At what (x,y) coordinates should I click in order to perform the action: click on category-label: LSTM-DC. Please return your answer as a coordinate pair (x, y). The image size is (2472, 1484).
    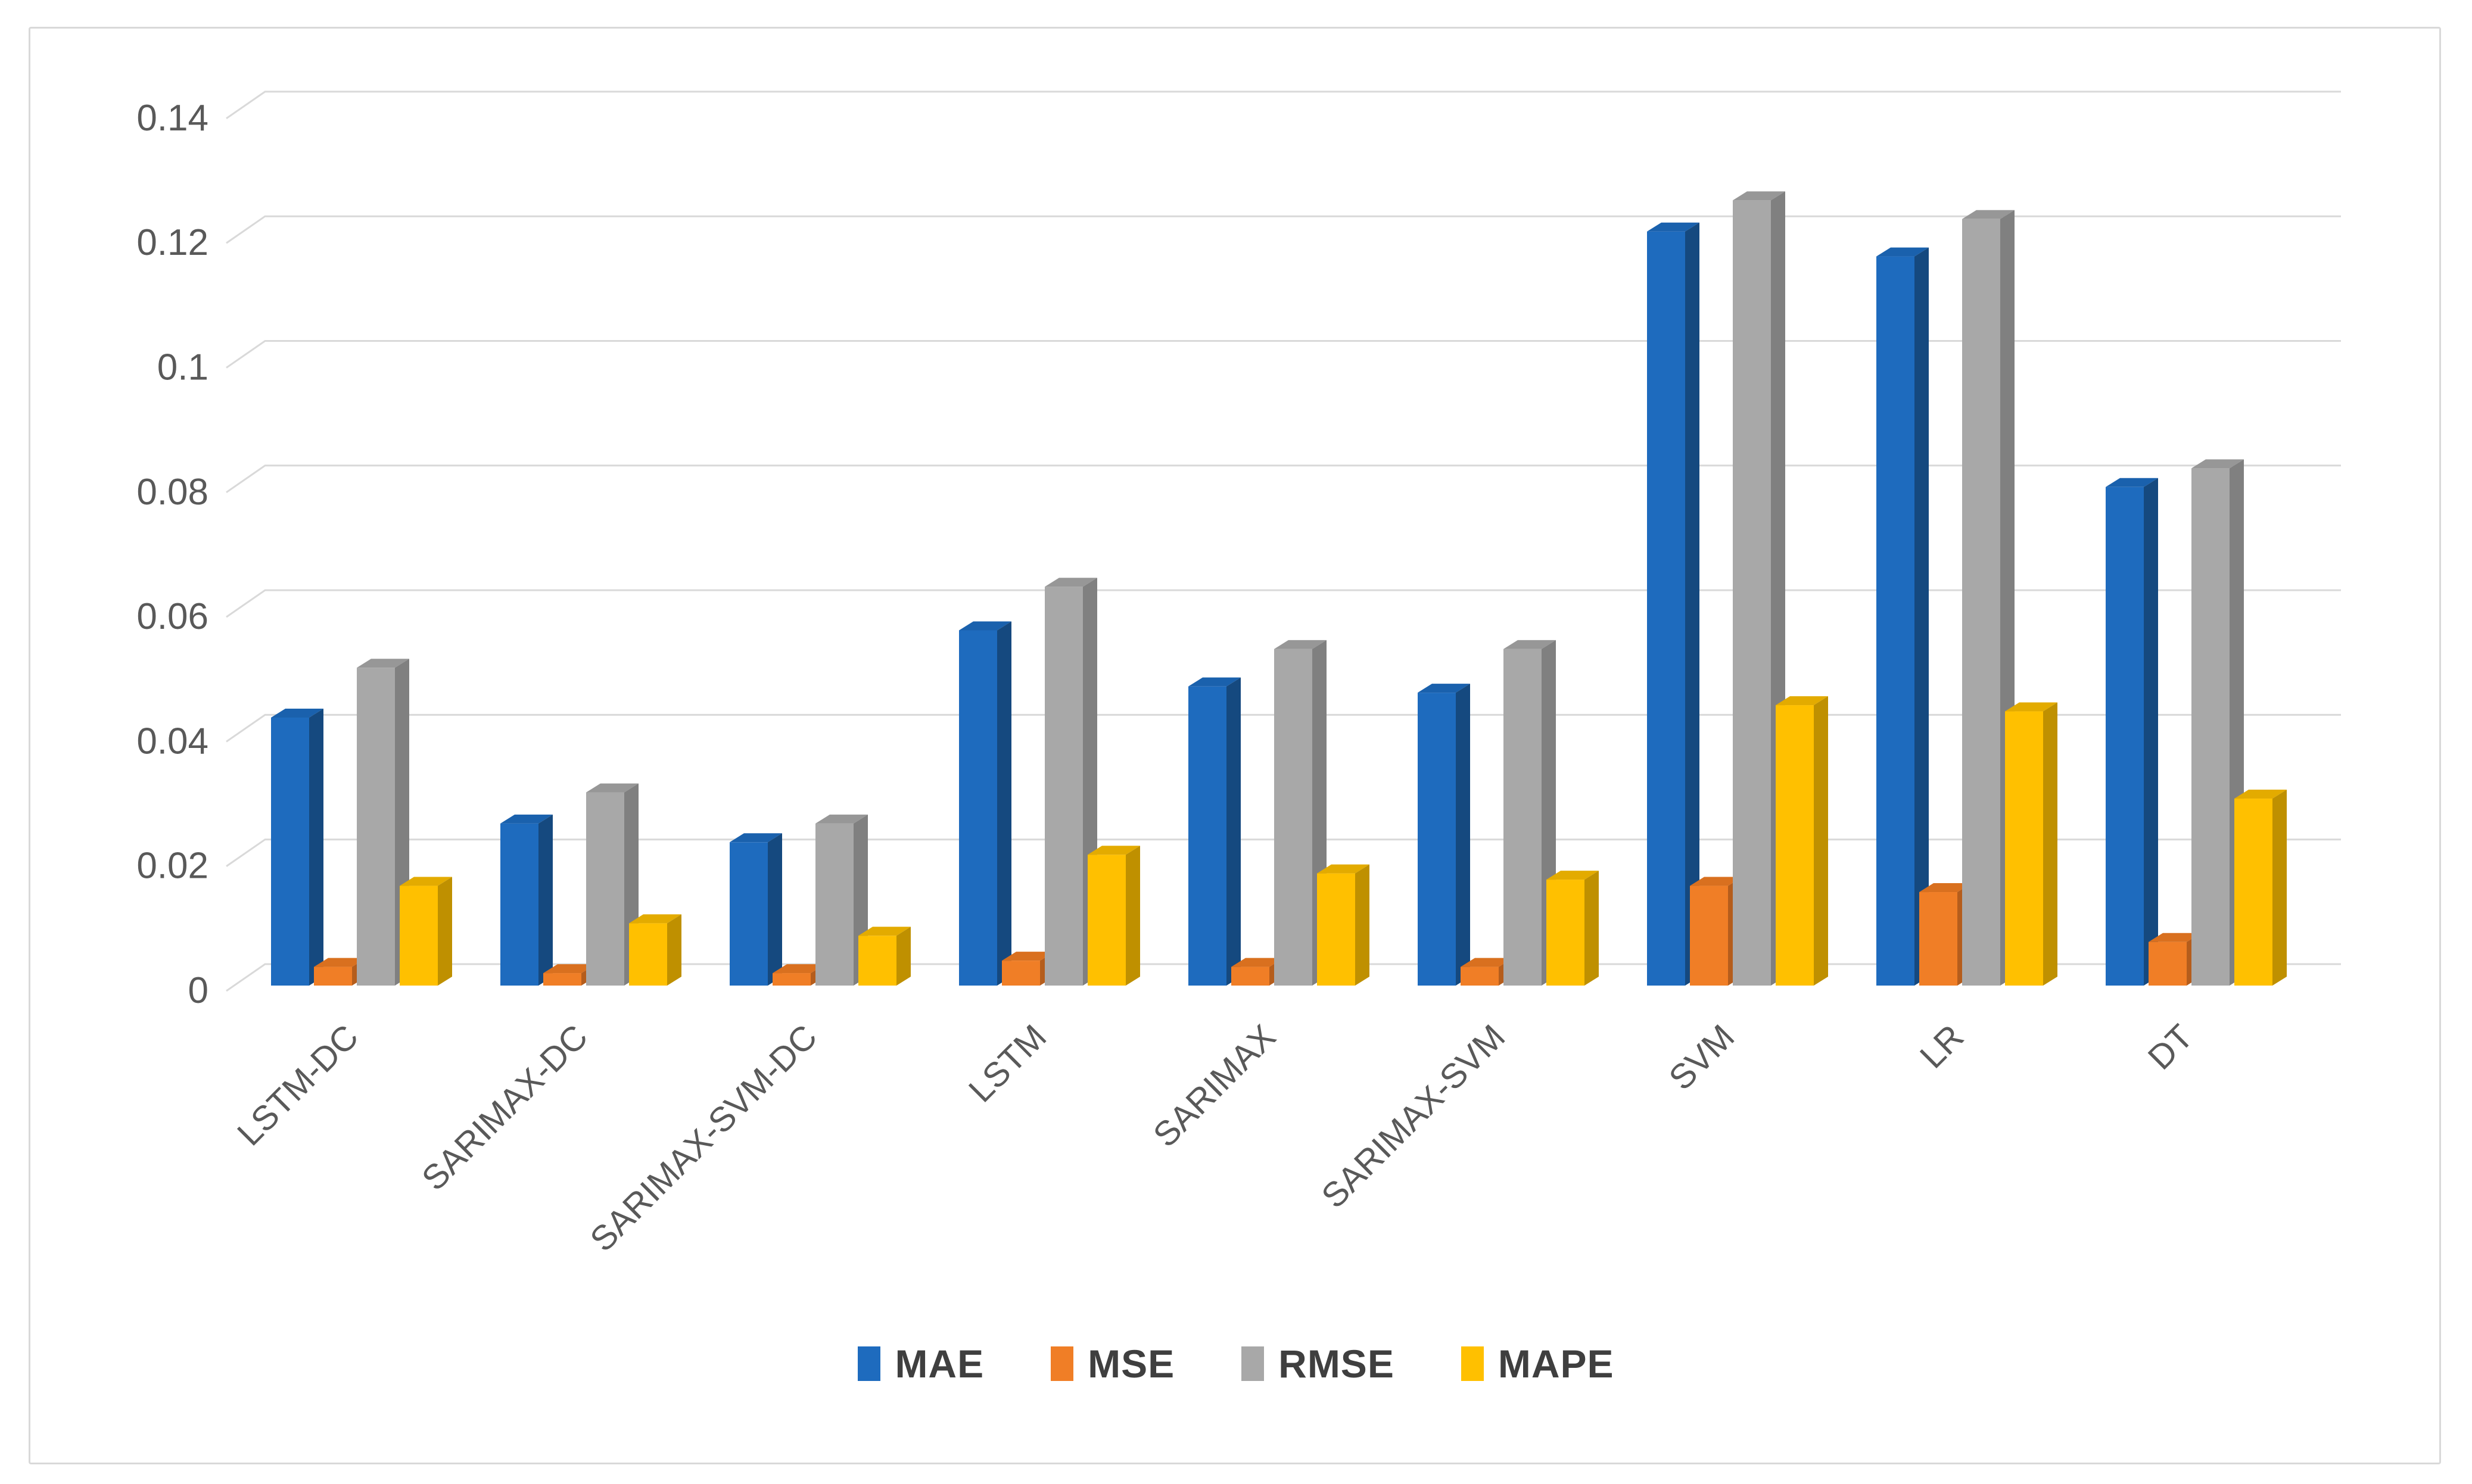
    Looking at the image, I should click on (298, 1085).